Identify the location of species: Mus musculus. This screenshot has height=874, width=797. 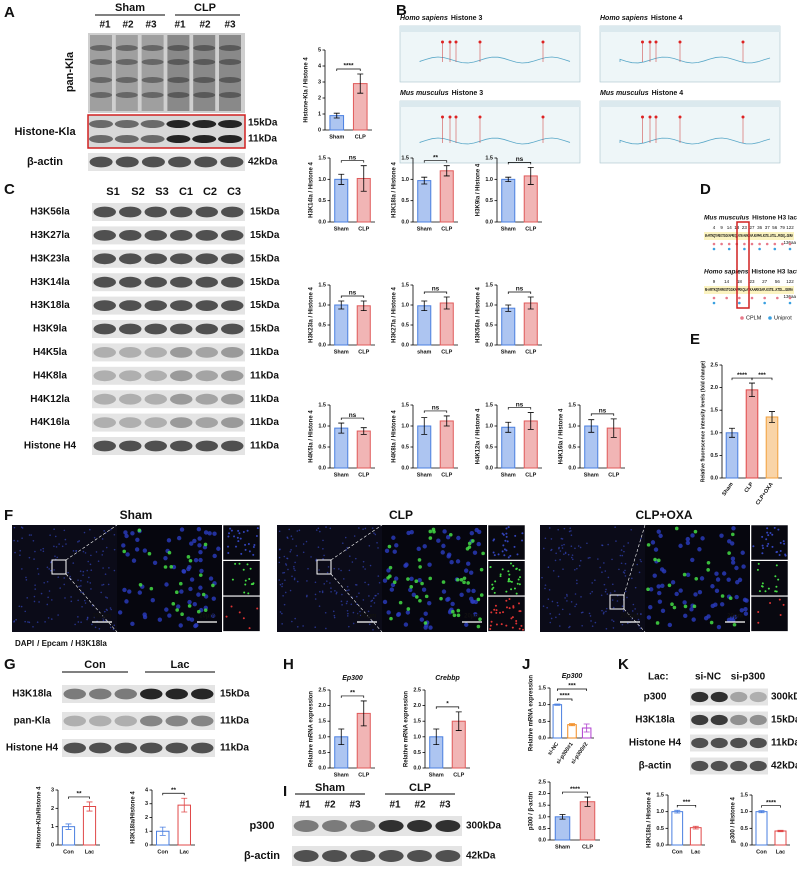
(727, 218).